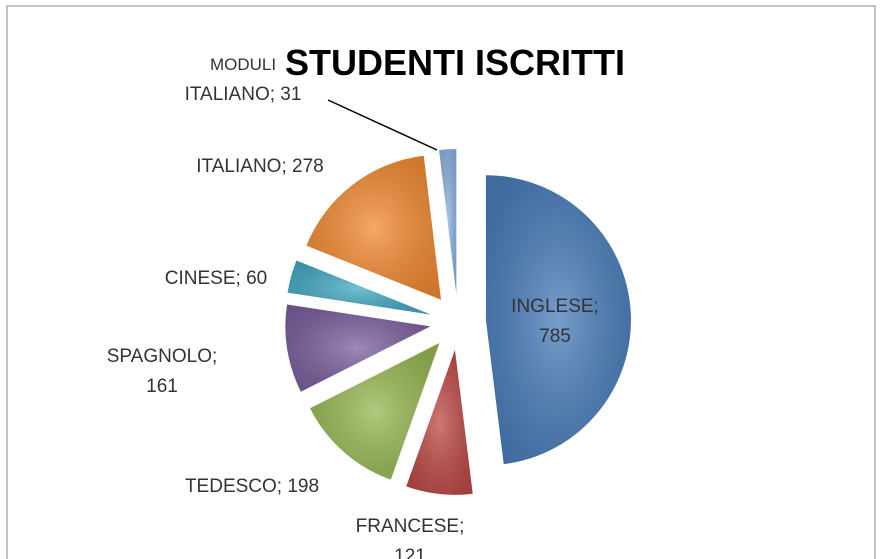 This screenshot has width=883, height=559. I want to click on data-label: MODULI ITALIANO; 31, so click(243, 80).